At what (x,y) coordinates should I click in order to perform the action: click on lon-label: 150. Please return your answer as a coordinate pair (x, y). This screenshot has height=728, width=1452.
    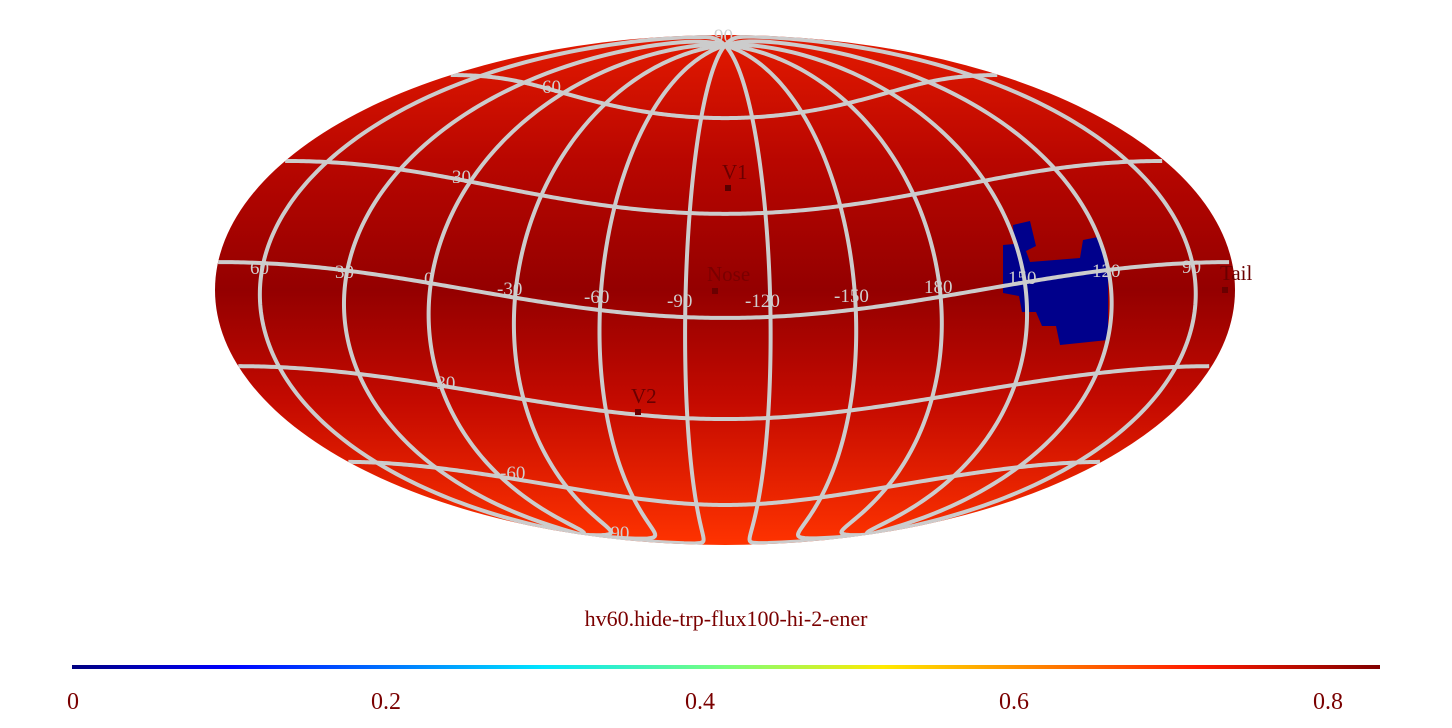
    Looking at the image, I should click on (1022, 278).